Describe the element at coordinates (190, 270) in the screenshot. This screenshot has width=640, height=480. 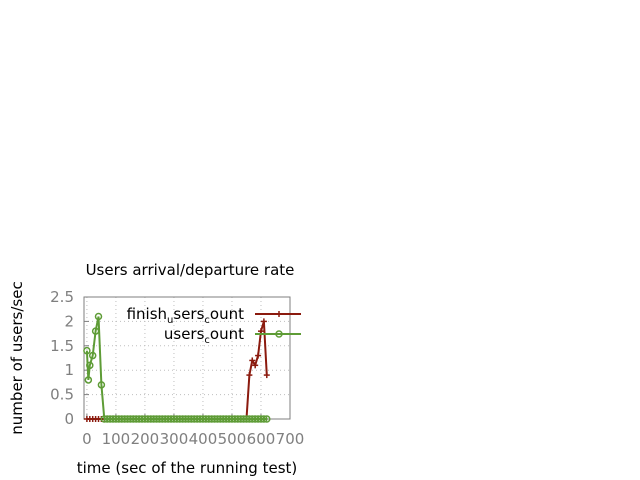
I see `chart-title: Users arrival/departure rate` at that location.